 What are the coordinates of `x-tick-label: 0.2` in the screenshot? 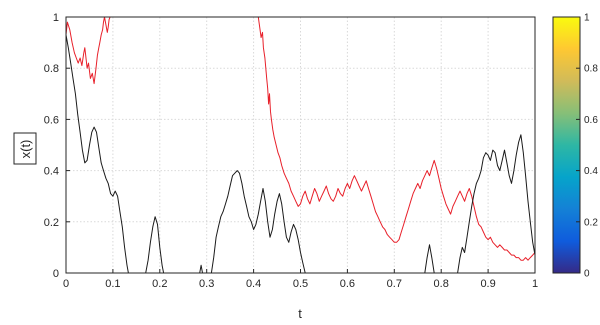 It's located at (159, 284).